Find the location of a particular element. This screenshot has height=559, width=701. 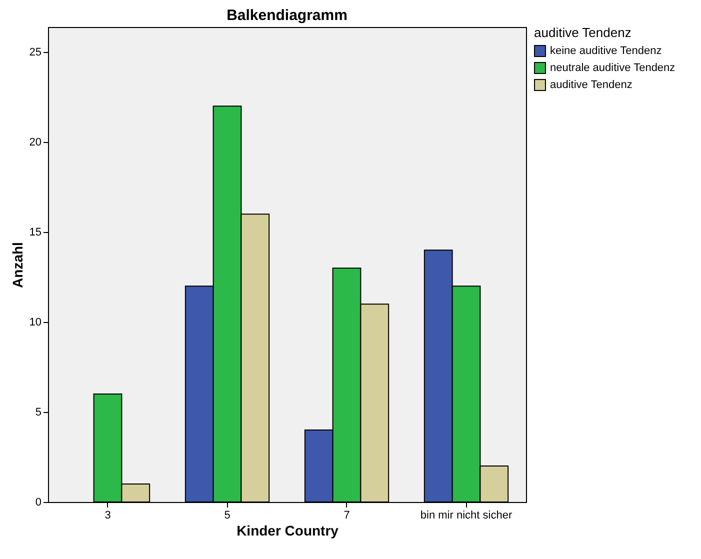

y-tick-label: 15 is located at coordinates (35, 232).